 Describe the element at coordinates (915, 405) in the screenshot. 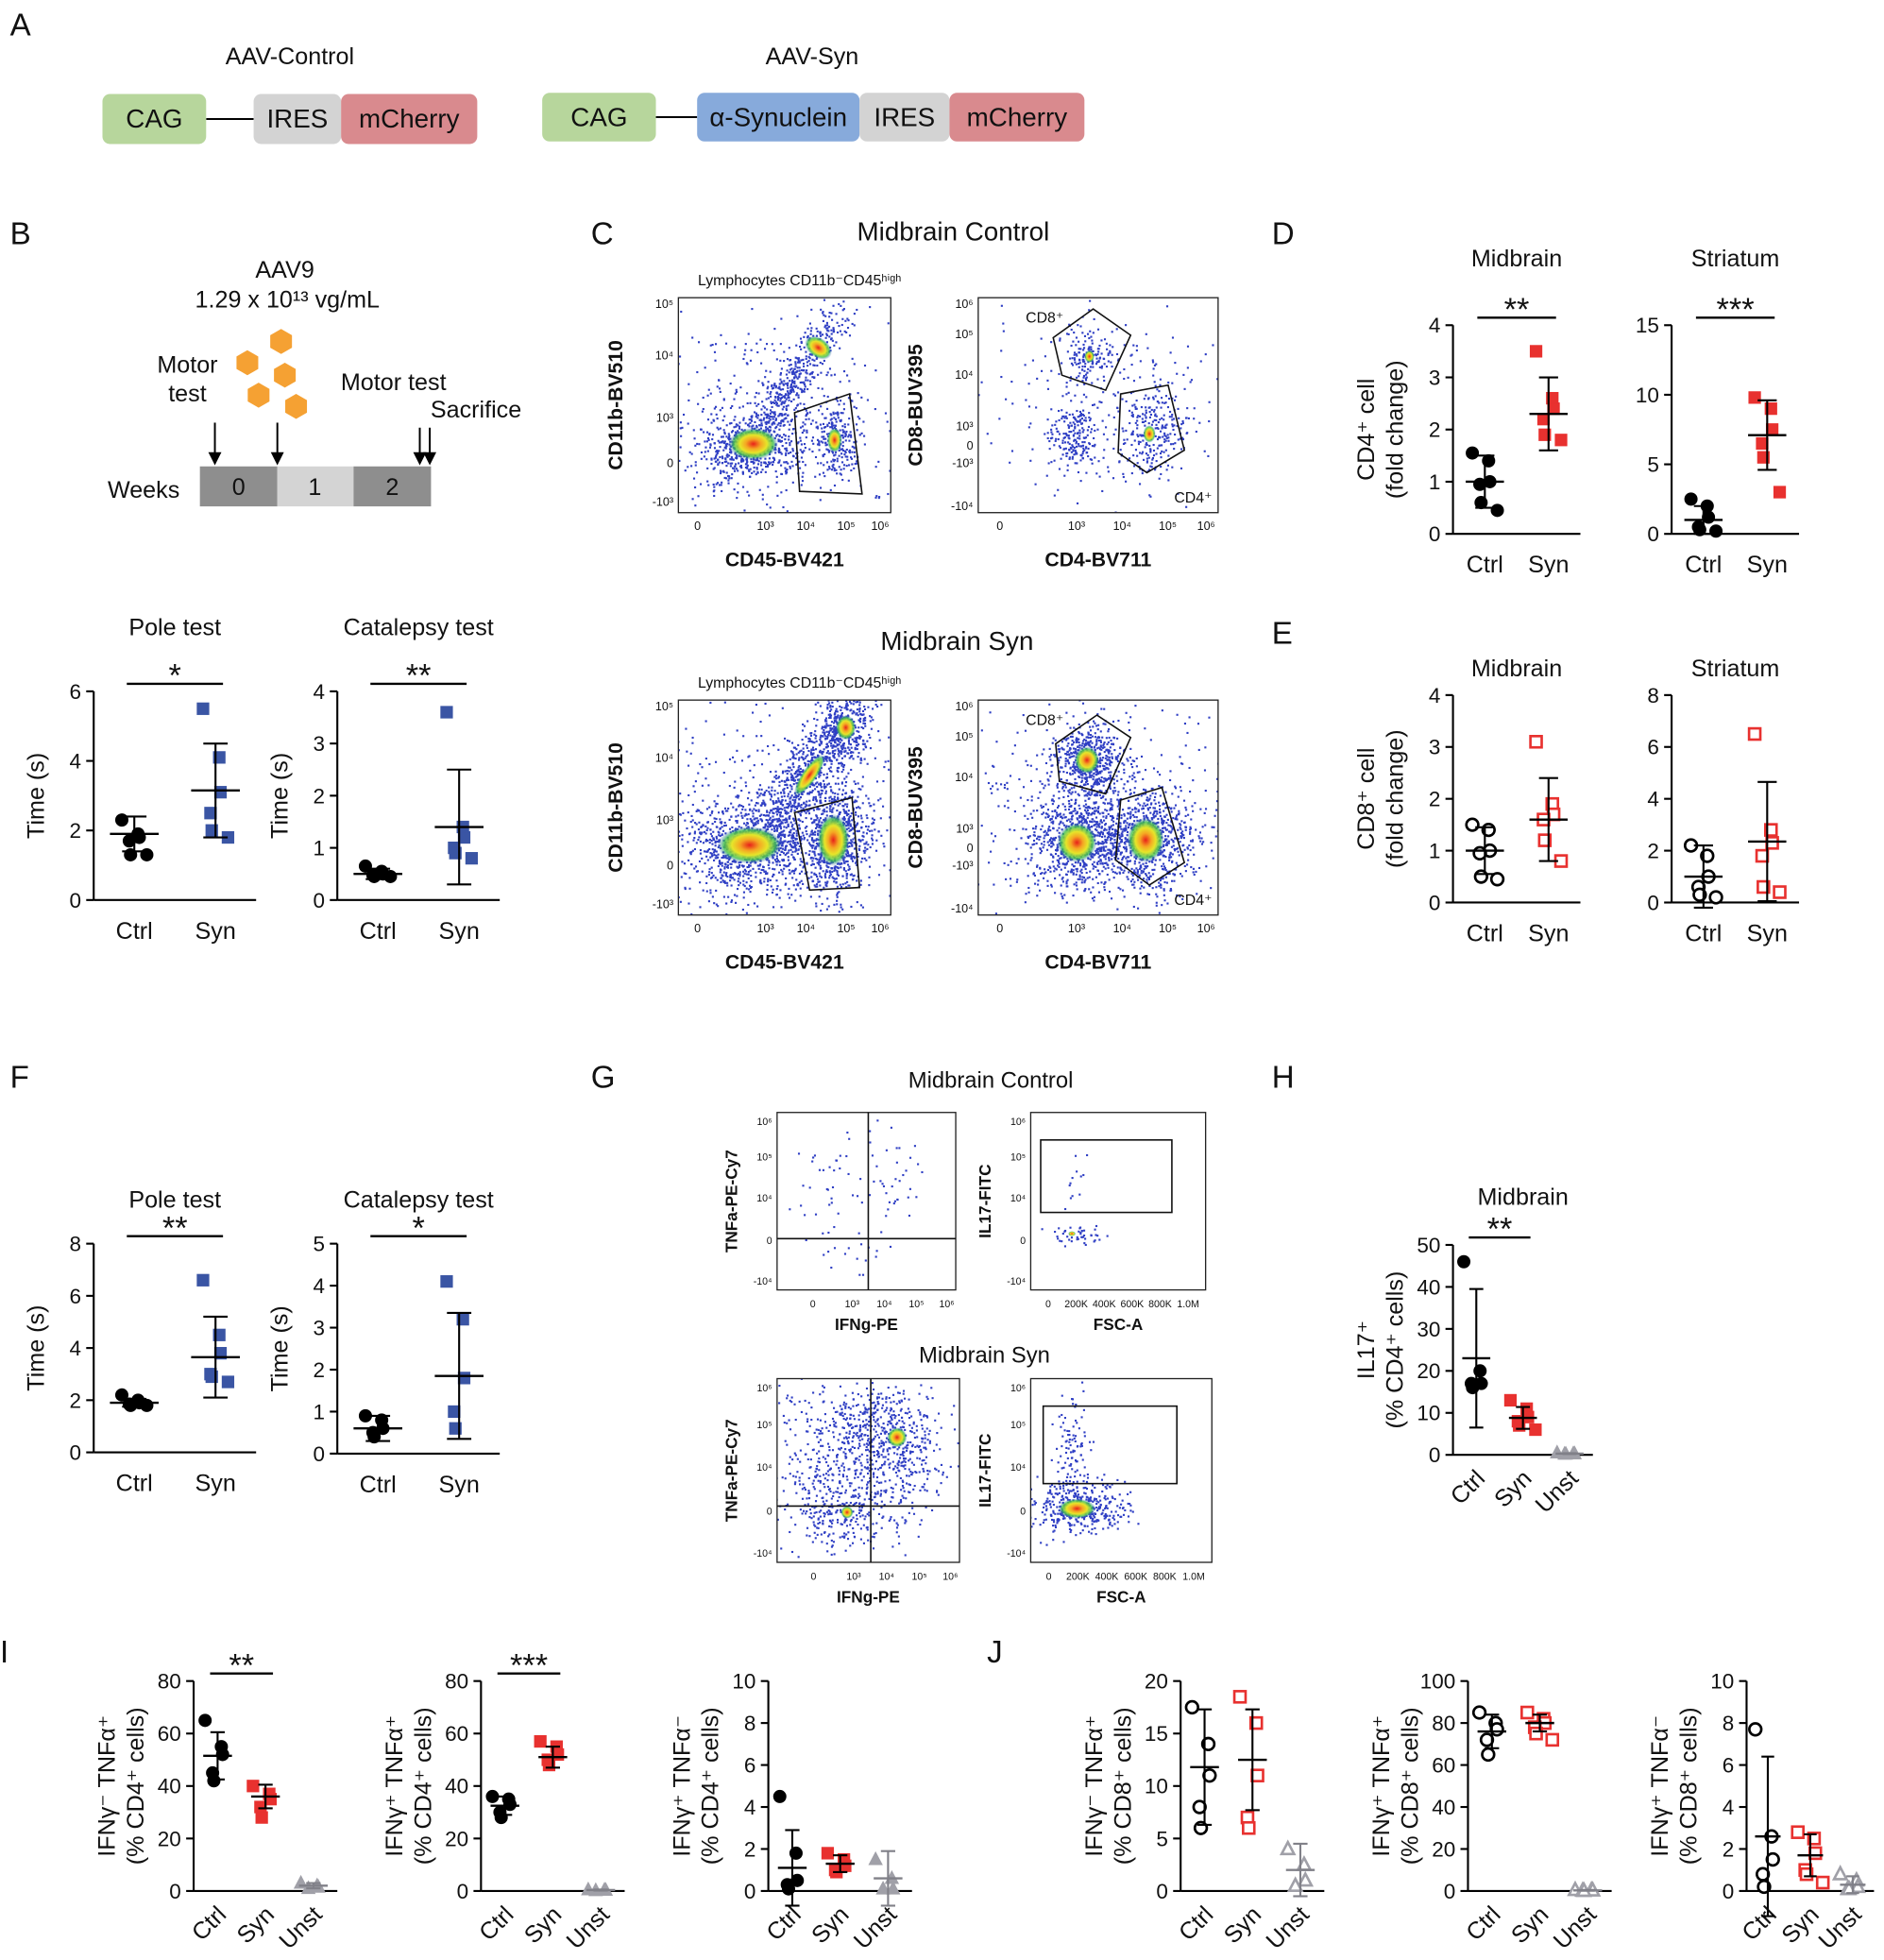

I see `y-axis-label: CD8-BUV395` at that location.